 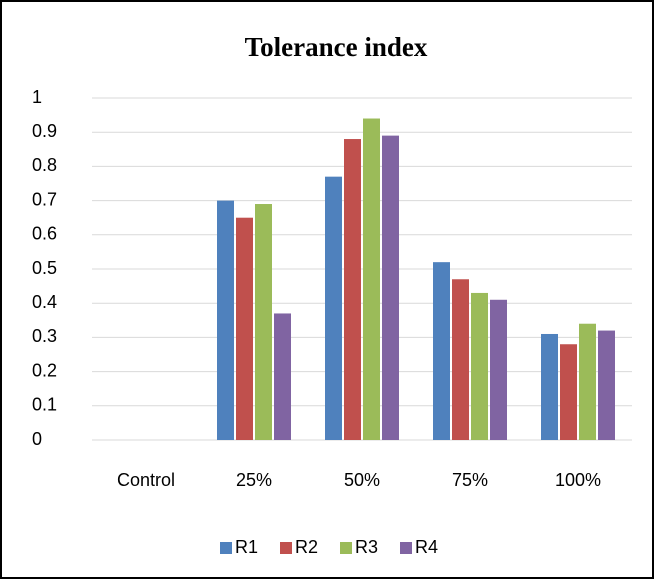 I want to click on legend-label: R2, so click(x=306, y=547).